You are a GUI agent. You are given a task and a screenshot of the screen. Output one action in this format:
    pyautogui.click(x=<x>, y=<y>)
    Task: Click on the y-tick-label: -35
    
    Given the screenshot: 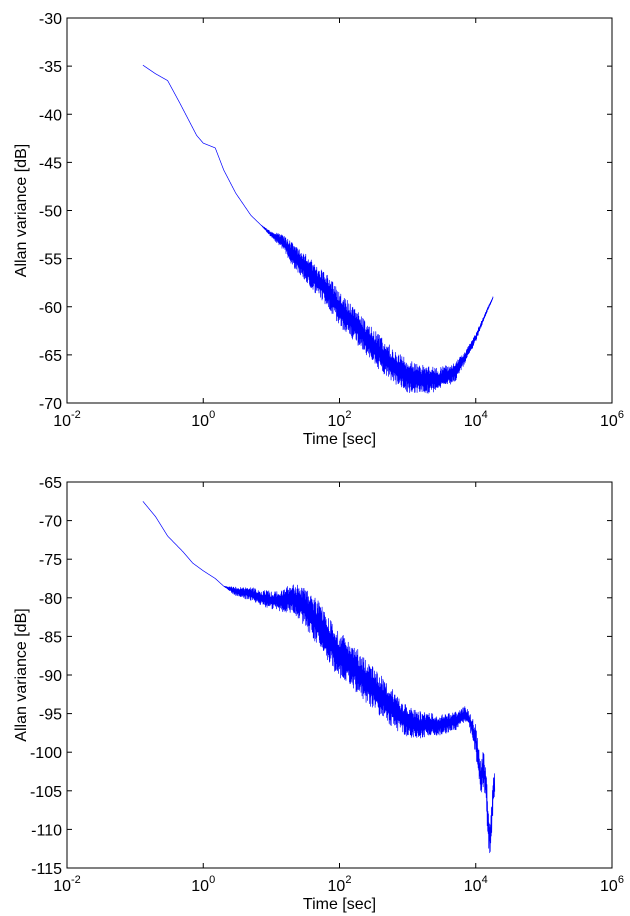 What is the action you would take?
    pyautogui.click(x=50, y=67)
    